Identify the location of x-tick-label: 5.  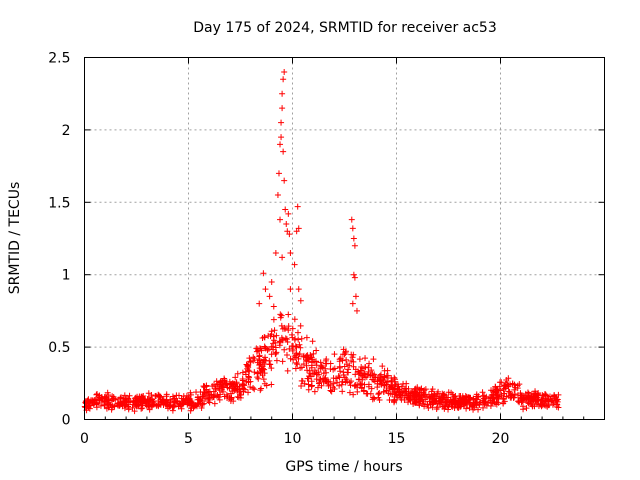
(188, 439).